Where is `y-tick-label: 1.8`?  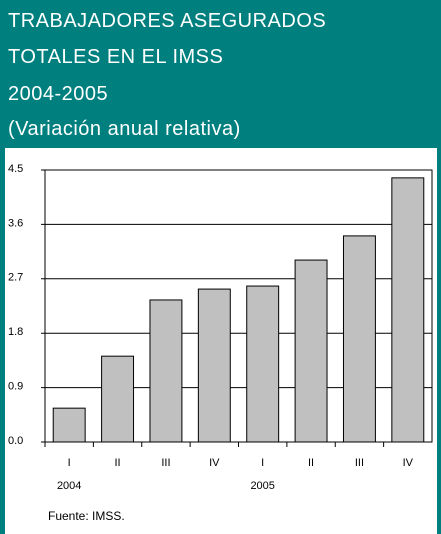 y-tick-label: 1.8 is located at coordinates (15, 332).